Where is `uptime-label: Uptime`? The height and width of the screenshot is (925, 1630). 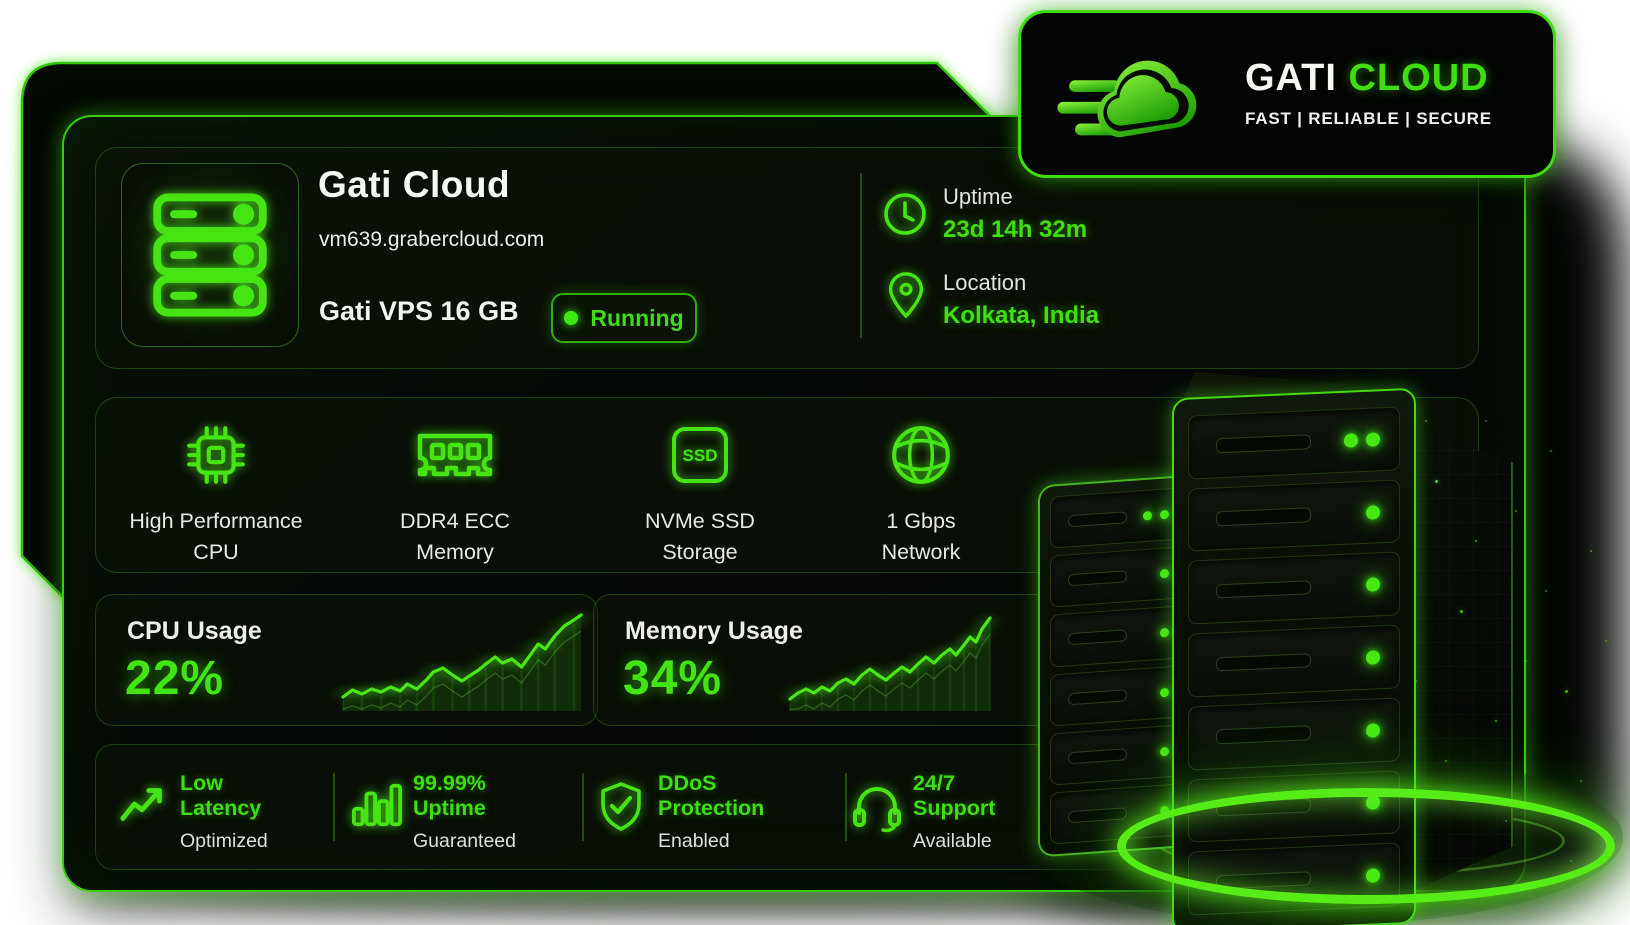
uptime-label: Uptime is located at coordinates (978, 196).